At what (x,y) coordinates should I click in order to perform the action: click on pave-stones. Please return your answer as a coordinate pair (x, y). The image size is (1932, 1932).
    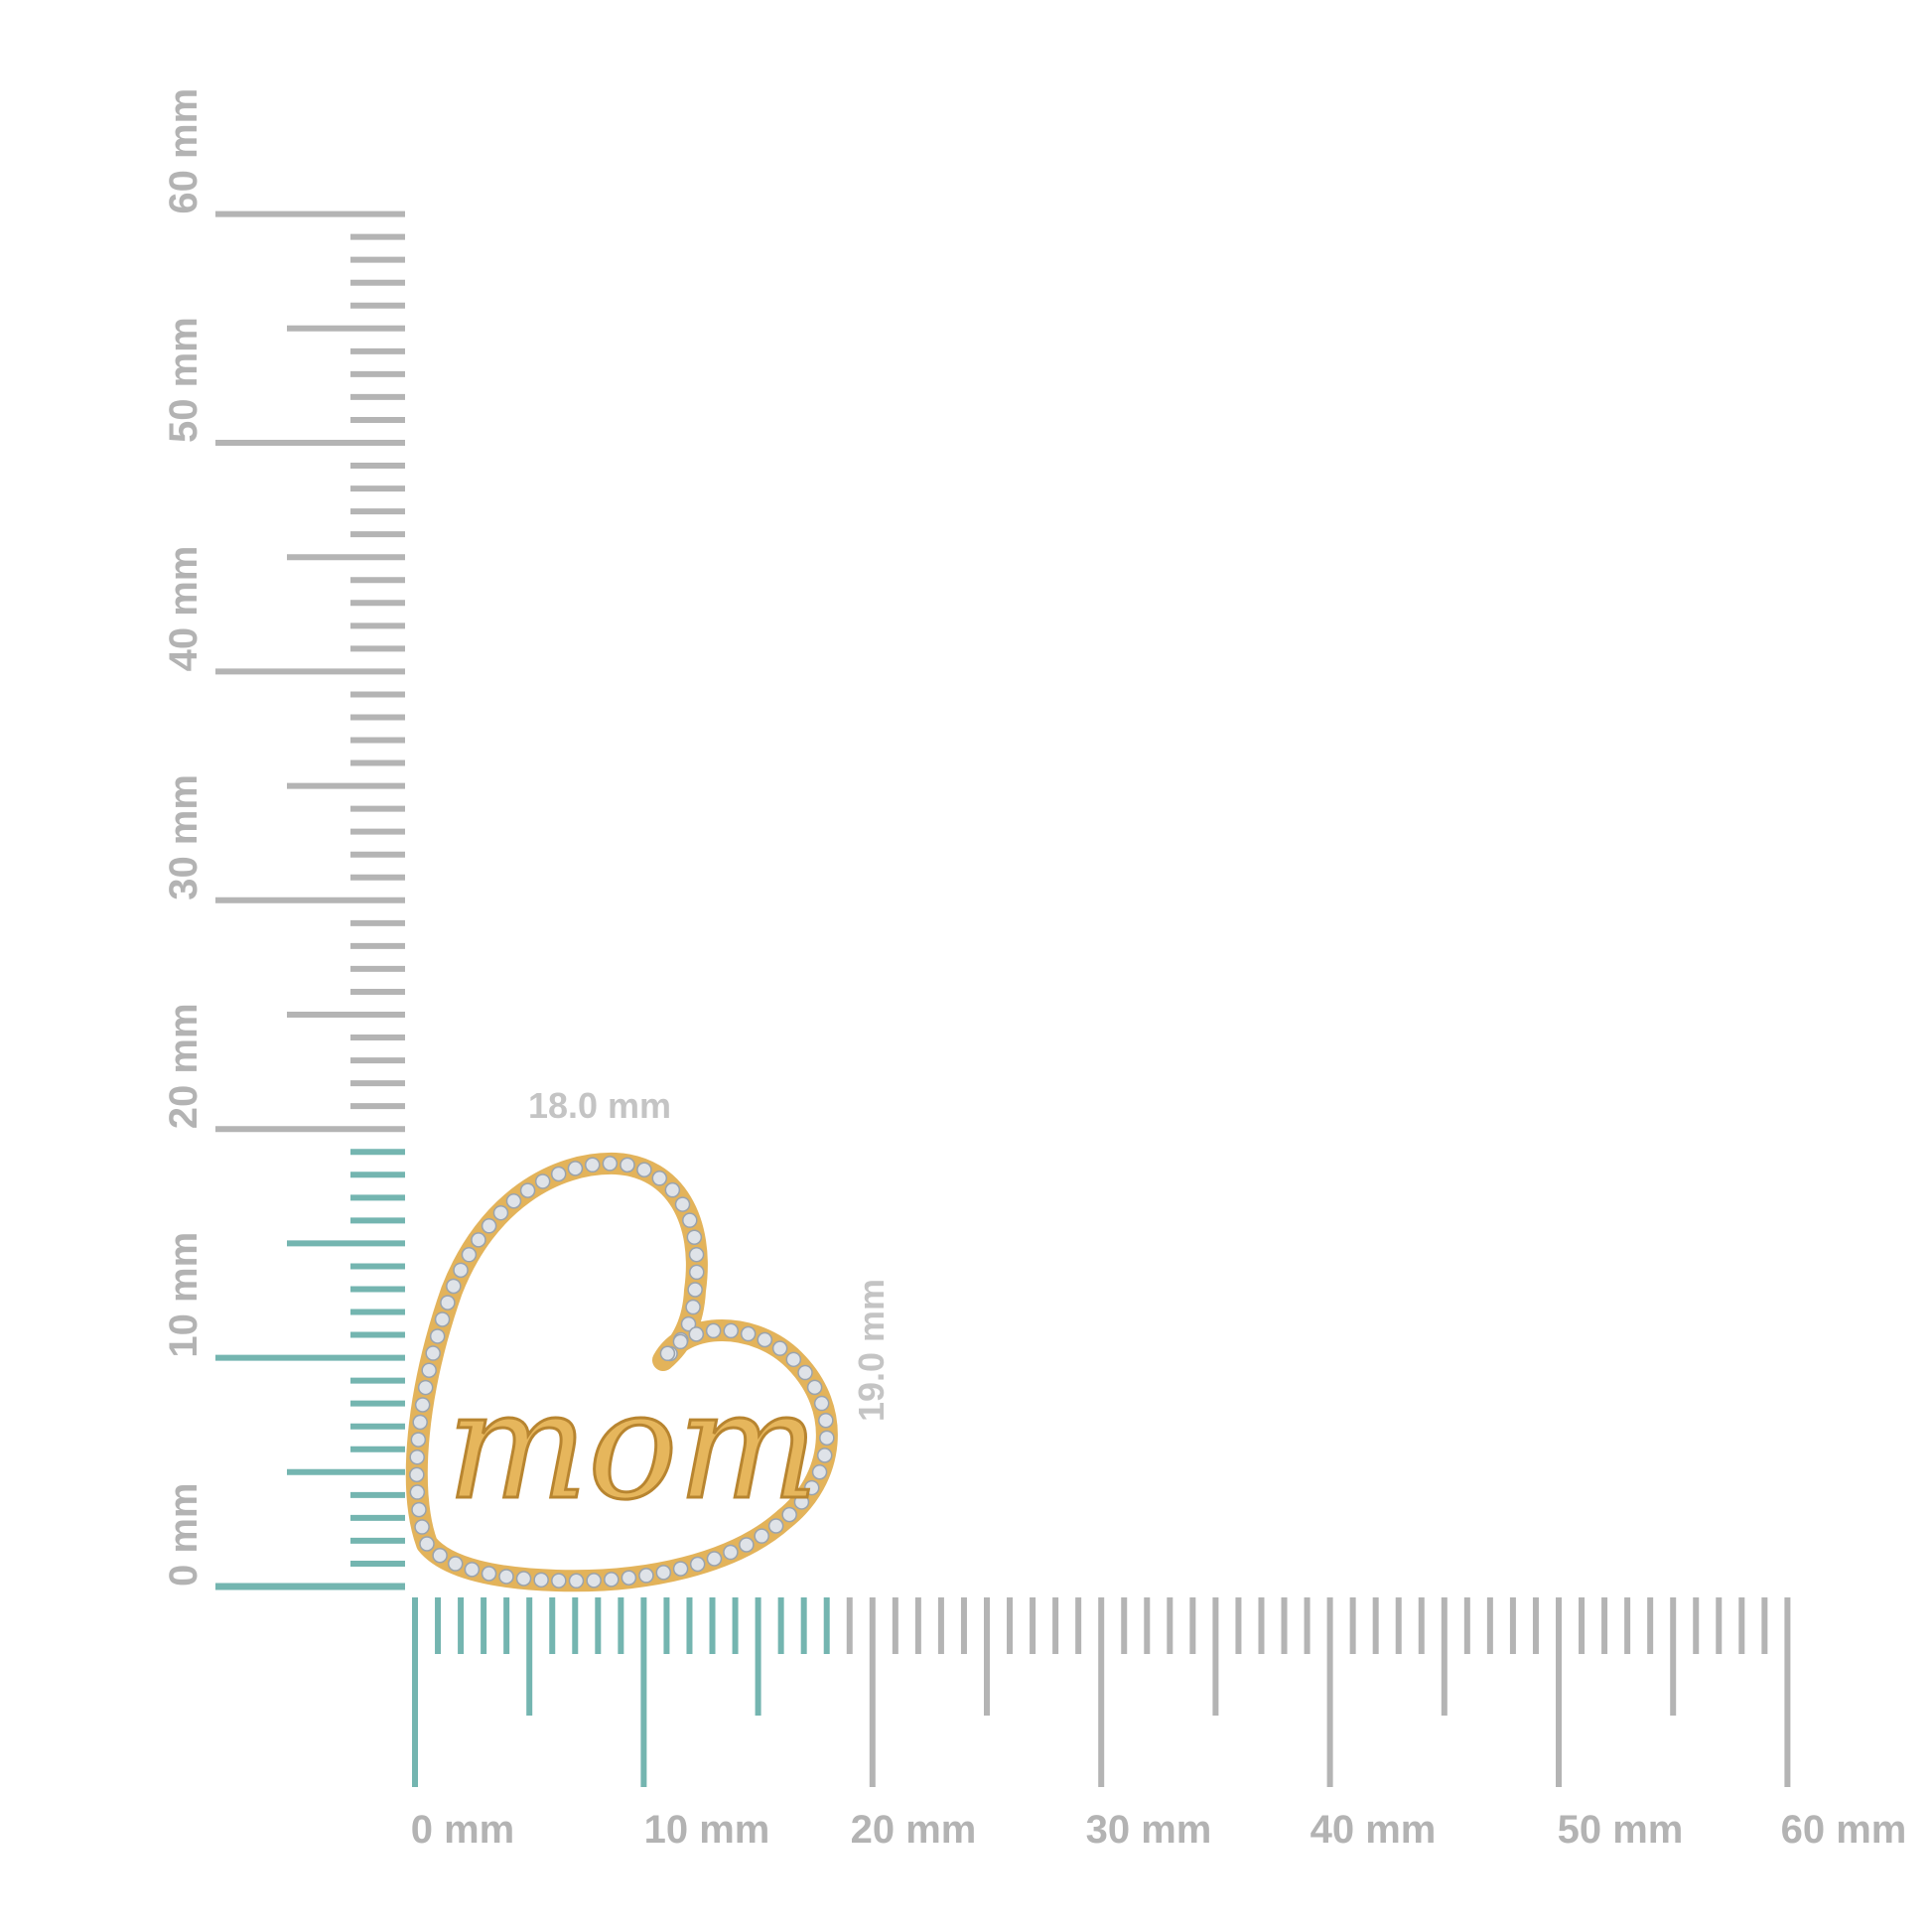
    Looking at the image, I should click on (622, 1372).